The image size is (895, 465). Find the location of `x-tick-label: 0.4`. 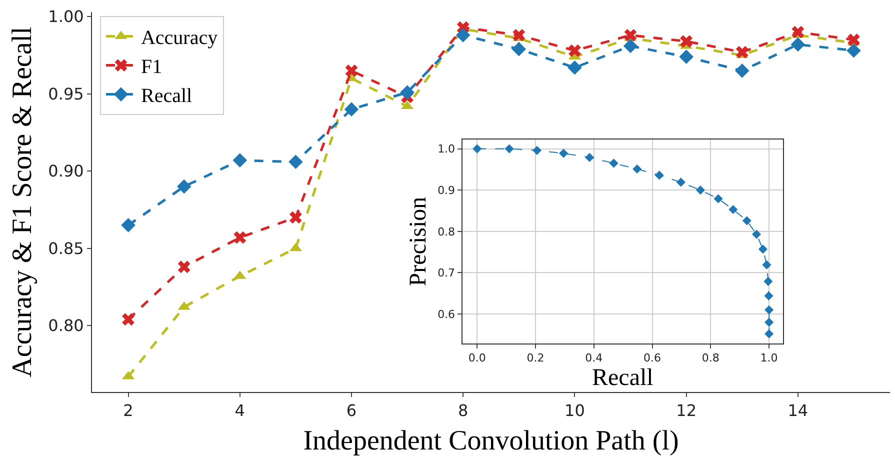

x-tick-label: 0.4 is located at coordinates (594, 358).